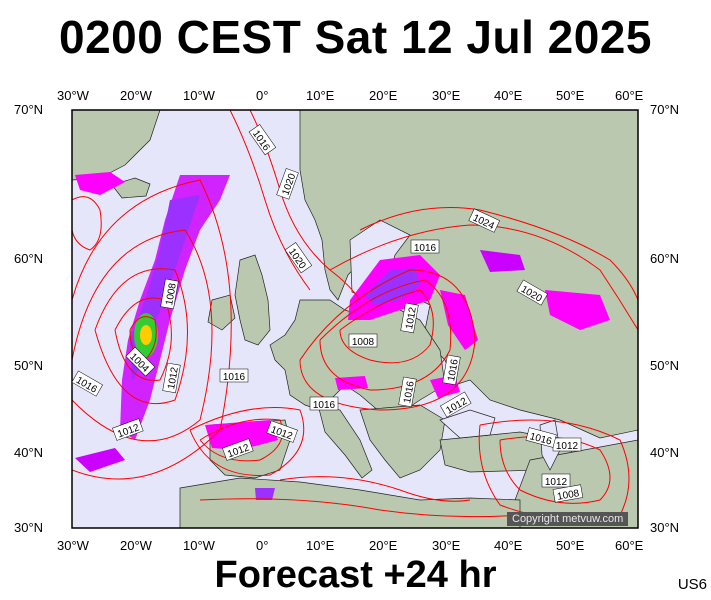 This screenshot has width=711, height=600. What do you see at coordinates (100, 460) in the screenshot?
I see `rain-atlantic-south` at bounding box center [100, 460].